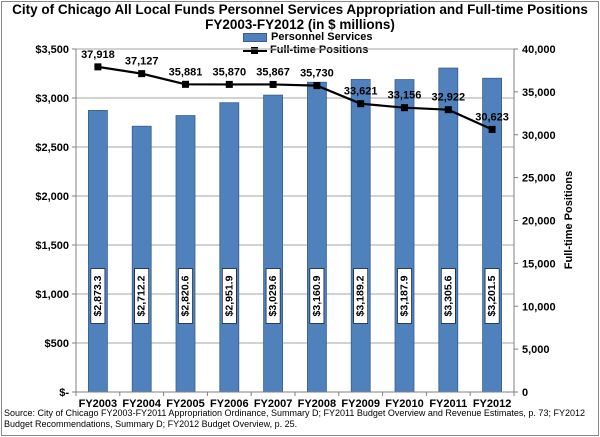 The image size is (600, 437). What do you see at coordinates (539, 50) in the screenshot?
I see `y2-tick-label: 40,000` at bounding box center [539, 50].